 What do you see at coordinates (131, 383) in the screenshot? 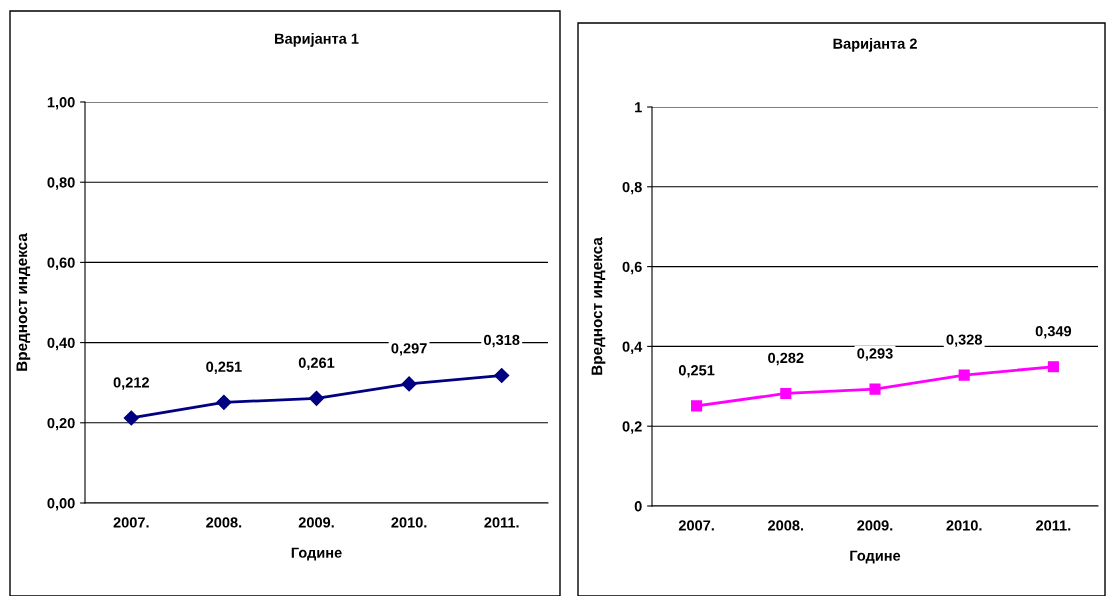
I see `data-label: 0,212` at bounding box center [131, 383].